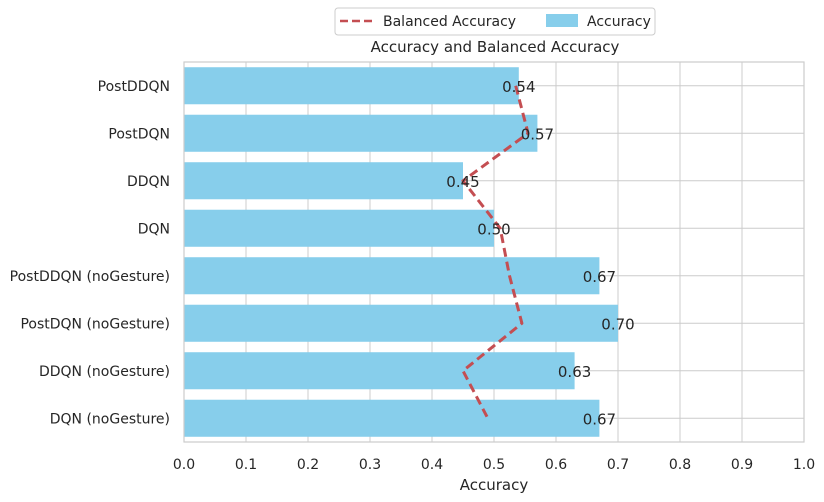 Image resolution: width=824 pixels, height=502 pixels. I want to click on balanced-accuracy-polyline, so click(495, 252).